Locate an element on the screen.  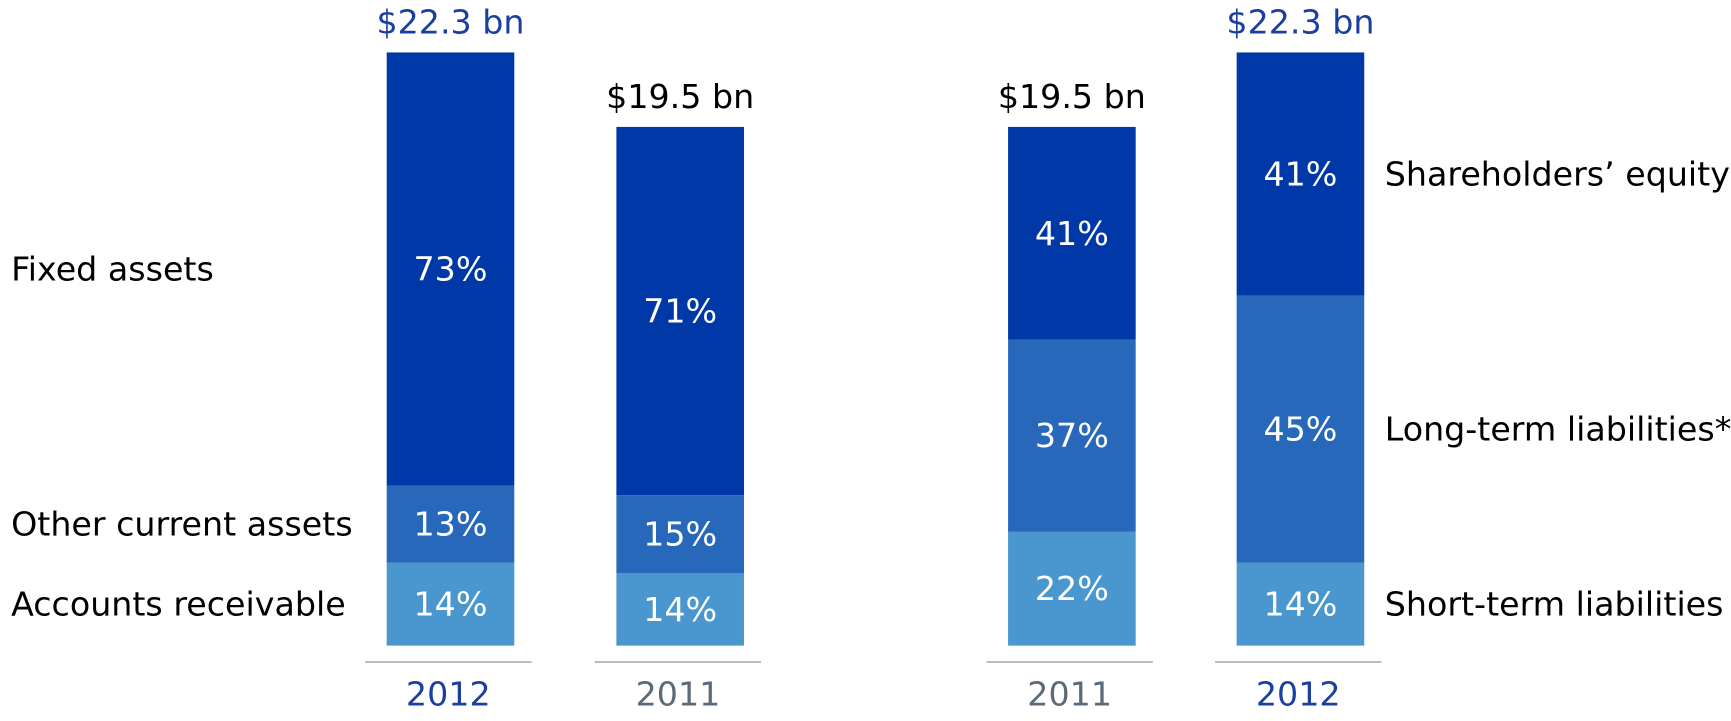
data-label: 22% is located at coordinates (1072, 588).